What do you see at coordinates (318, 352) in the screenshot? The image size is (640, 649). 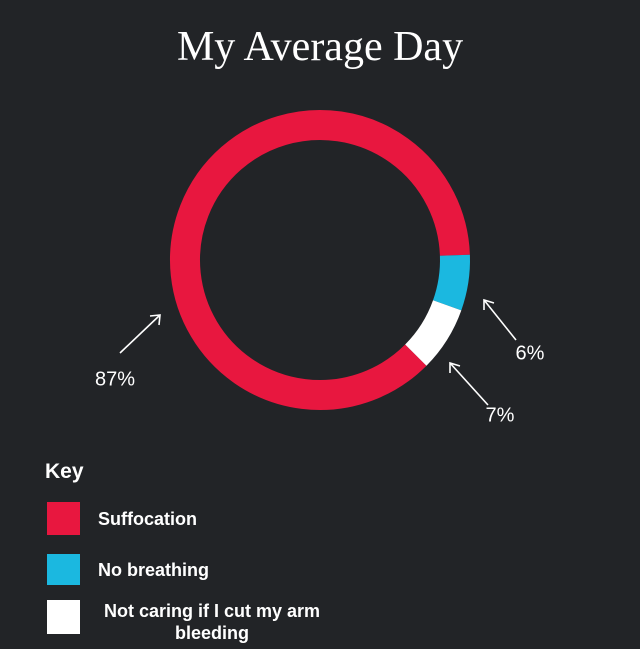 I see `arrows` at bounding box center [318, 352].